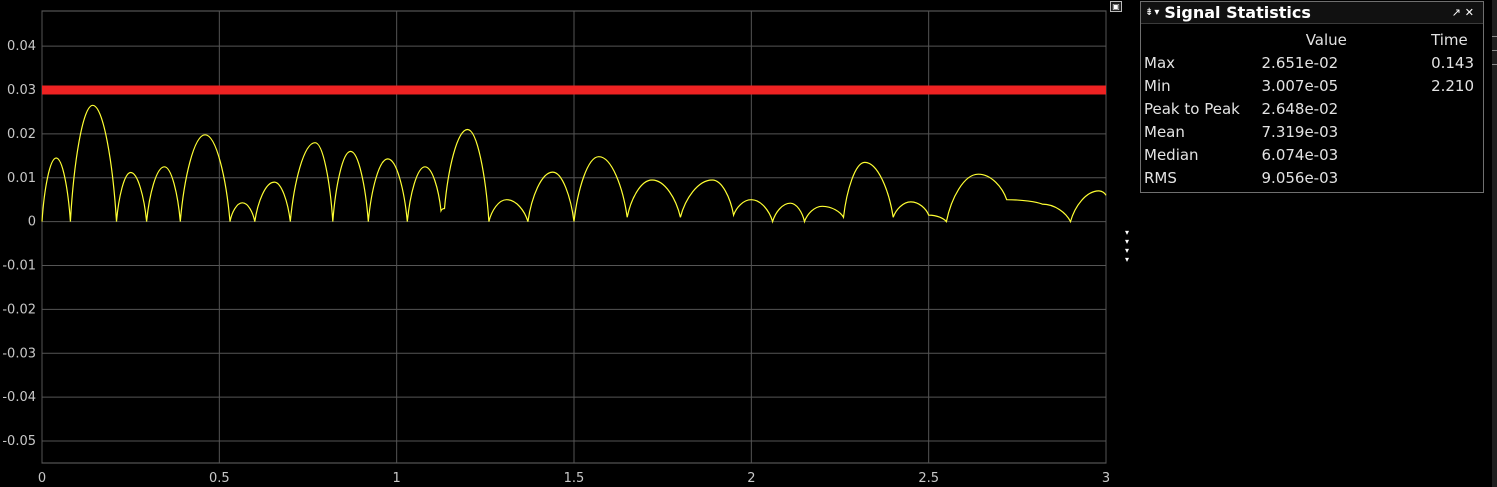 Image resolution: width=1497 pixels, height=487 pixels. Describe the element at coordinates (1453, 62) in the screenshot. I see `stats-row-time: 0.143` at that location.